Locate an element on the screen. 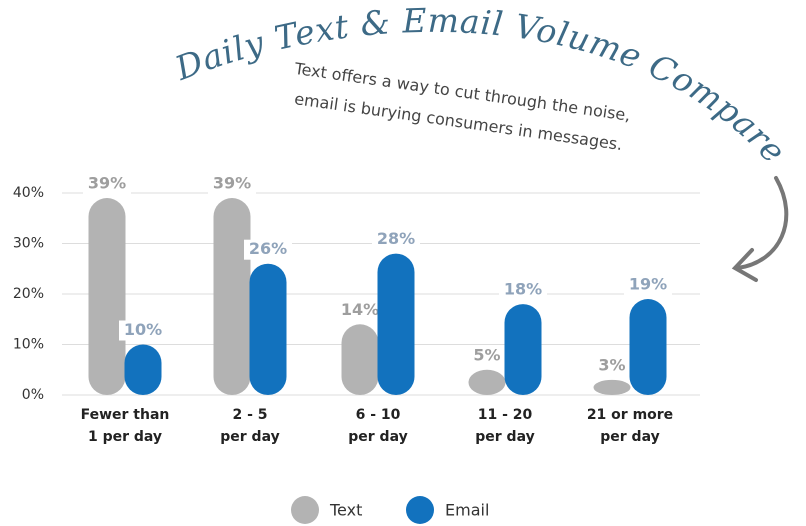  x-tick-label: 11 - 20 is located at coordinates (505, 415).